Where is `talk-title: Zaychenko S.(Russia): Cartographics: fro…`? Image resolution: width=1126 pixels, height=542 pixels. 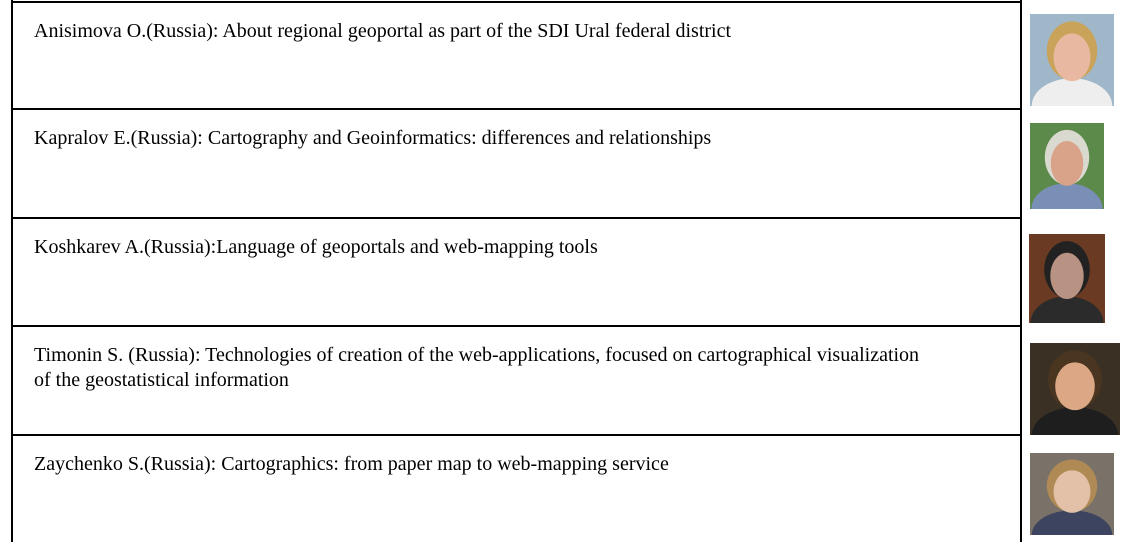 talk-title: Zaychenko S.(Russia): Cartographics: fro… is located at coordinates (351, 464).